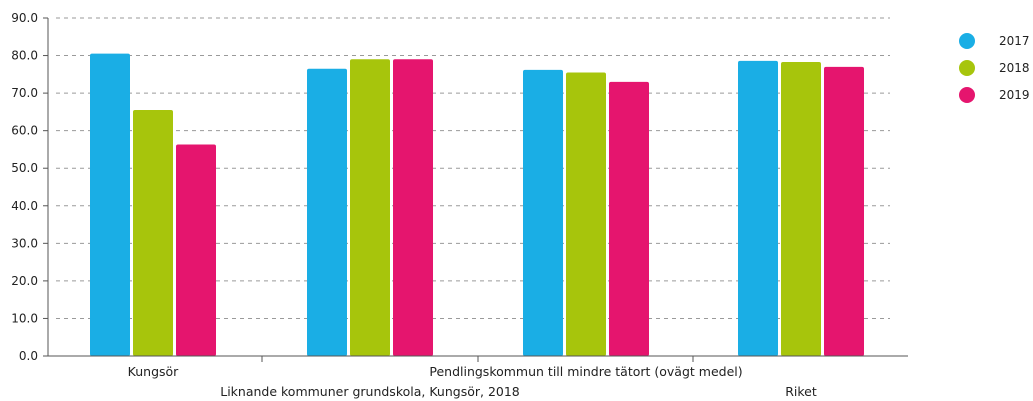 The height and width of the screenshot is (401, 1033). Describe the element at coordinates (1014, 95) in the screenshot. I see `legend-label: 2019` at that location.